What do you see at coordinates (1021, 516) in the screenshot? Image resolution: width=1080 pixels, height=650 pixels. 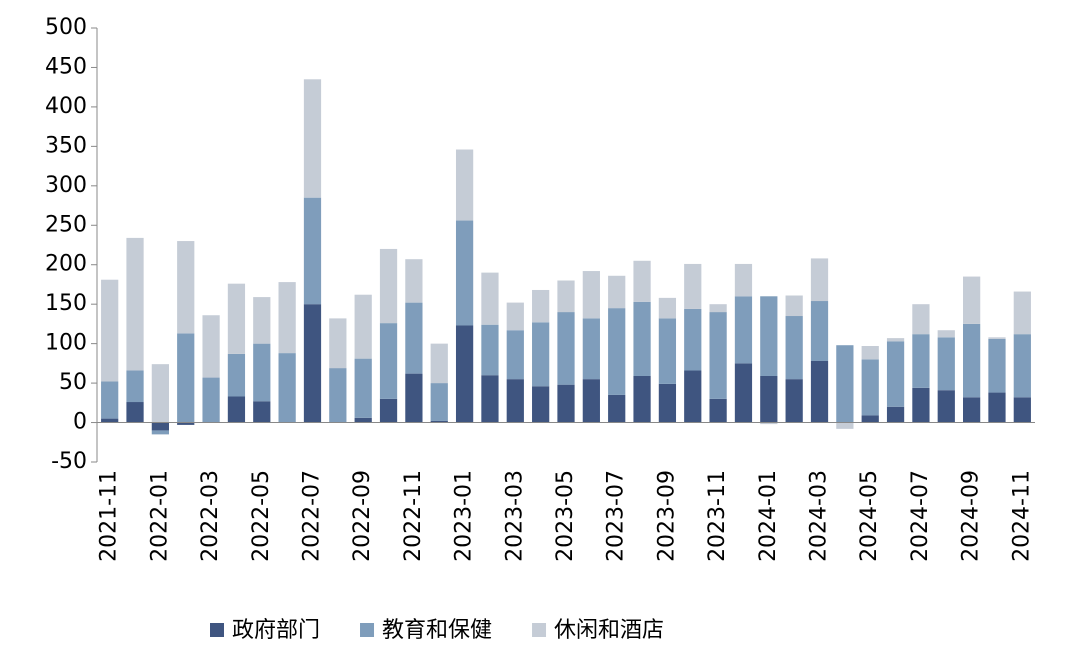 I see `x-tick-label: 2024-11` at bounding box center [1021, 516].